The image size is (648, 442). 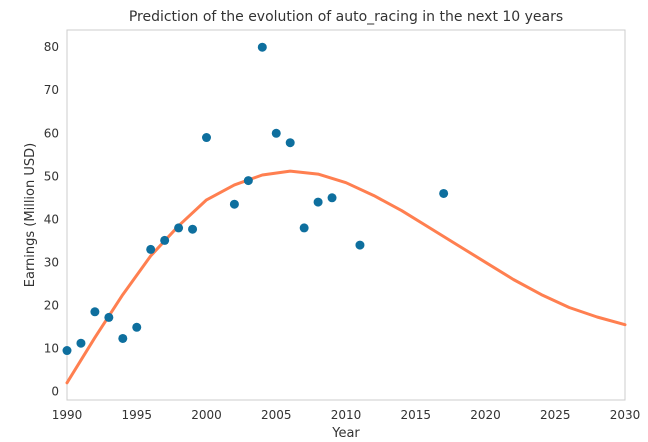 What do you see at coordinates (55, 391) in the screenshot?
I see `y-tick-label: 0` at bounding box center [55, 391].